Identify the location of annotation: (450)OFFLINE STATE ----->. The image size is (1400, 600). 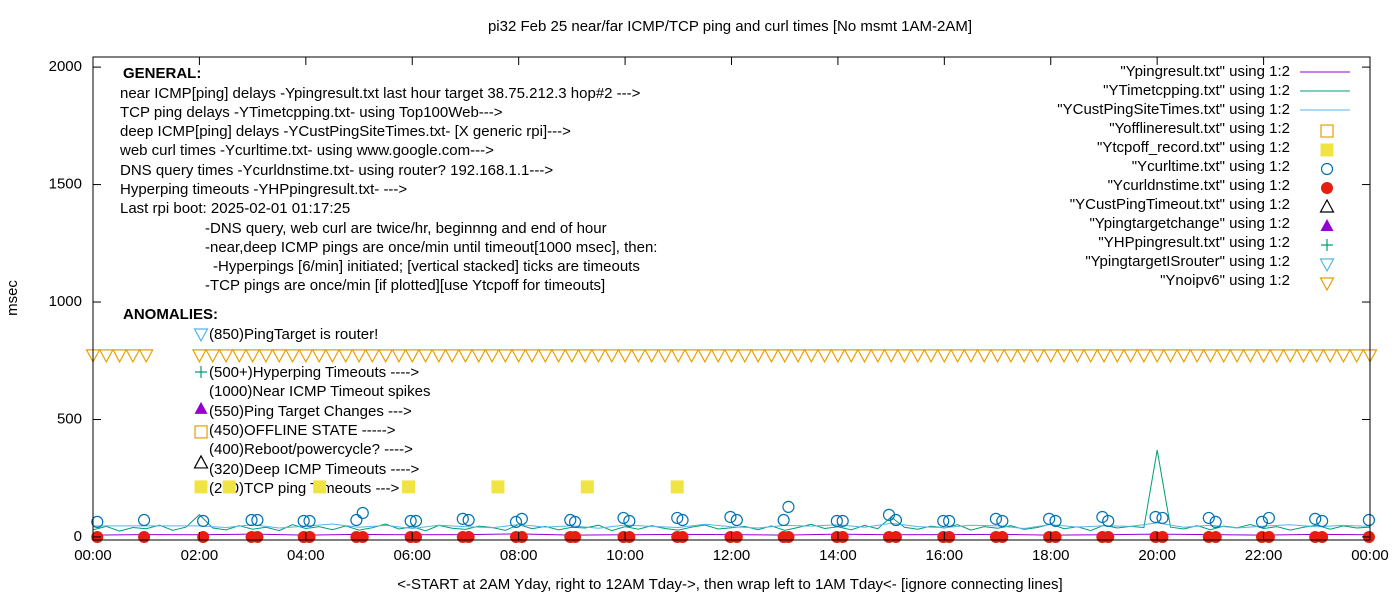
(302, 430).